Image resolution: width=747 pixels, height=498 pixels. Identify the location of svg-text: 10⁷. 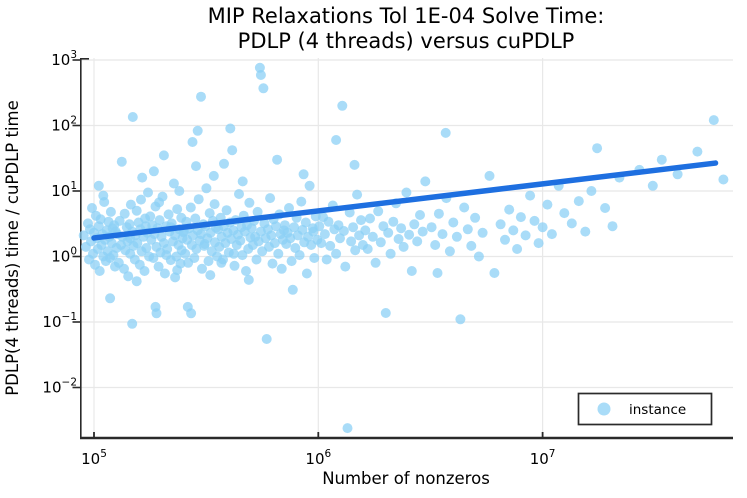
(543, 458).